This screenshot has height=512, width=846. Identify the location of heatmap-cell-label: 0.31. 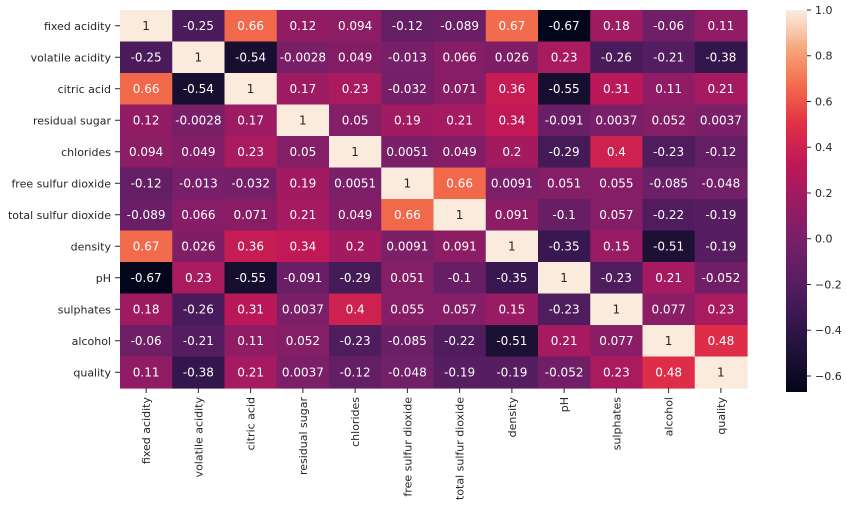
(250, 309).